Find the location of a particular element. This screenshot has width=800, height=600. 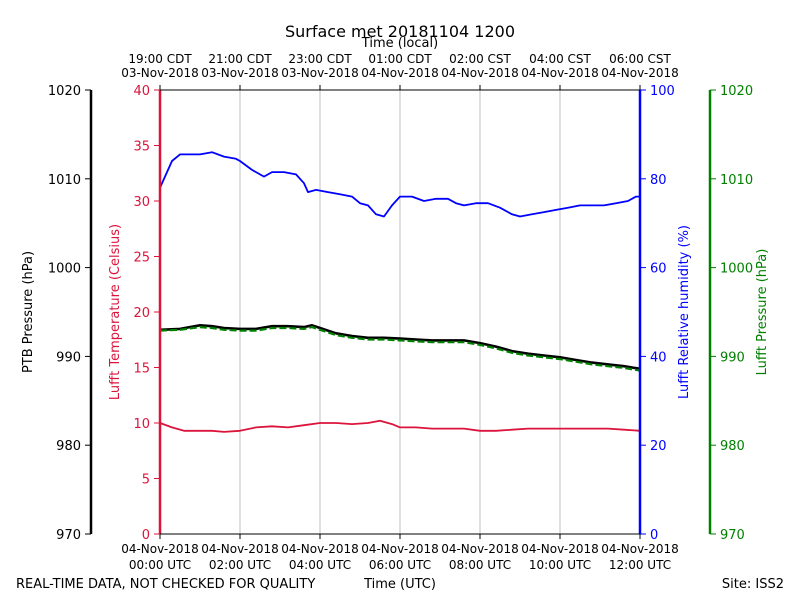

lufftp-tick-label: 970 is located at coordinates (732, 535).